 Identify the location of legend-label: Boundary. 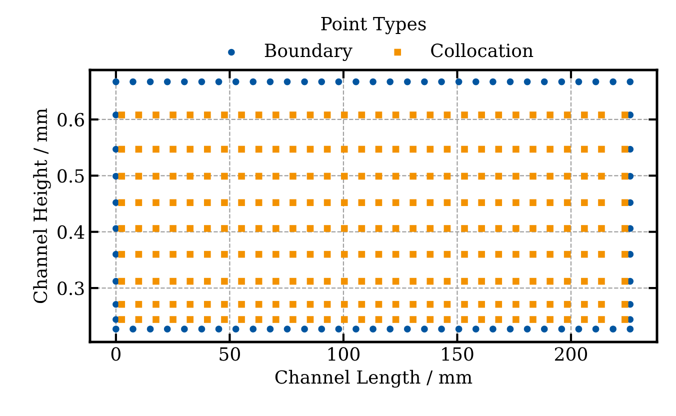
(308, 52).